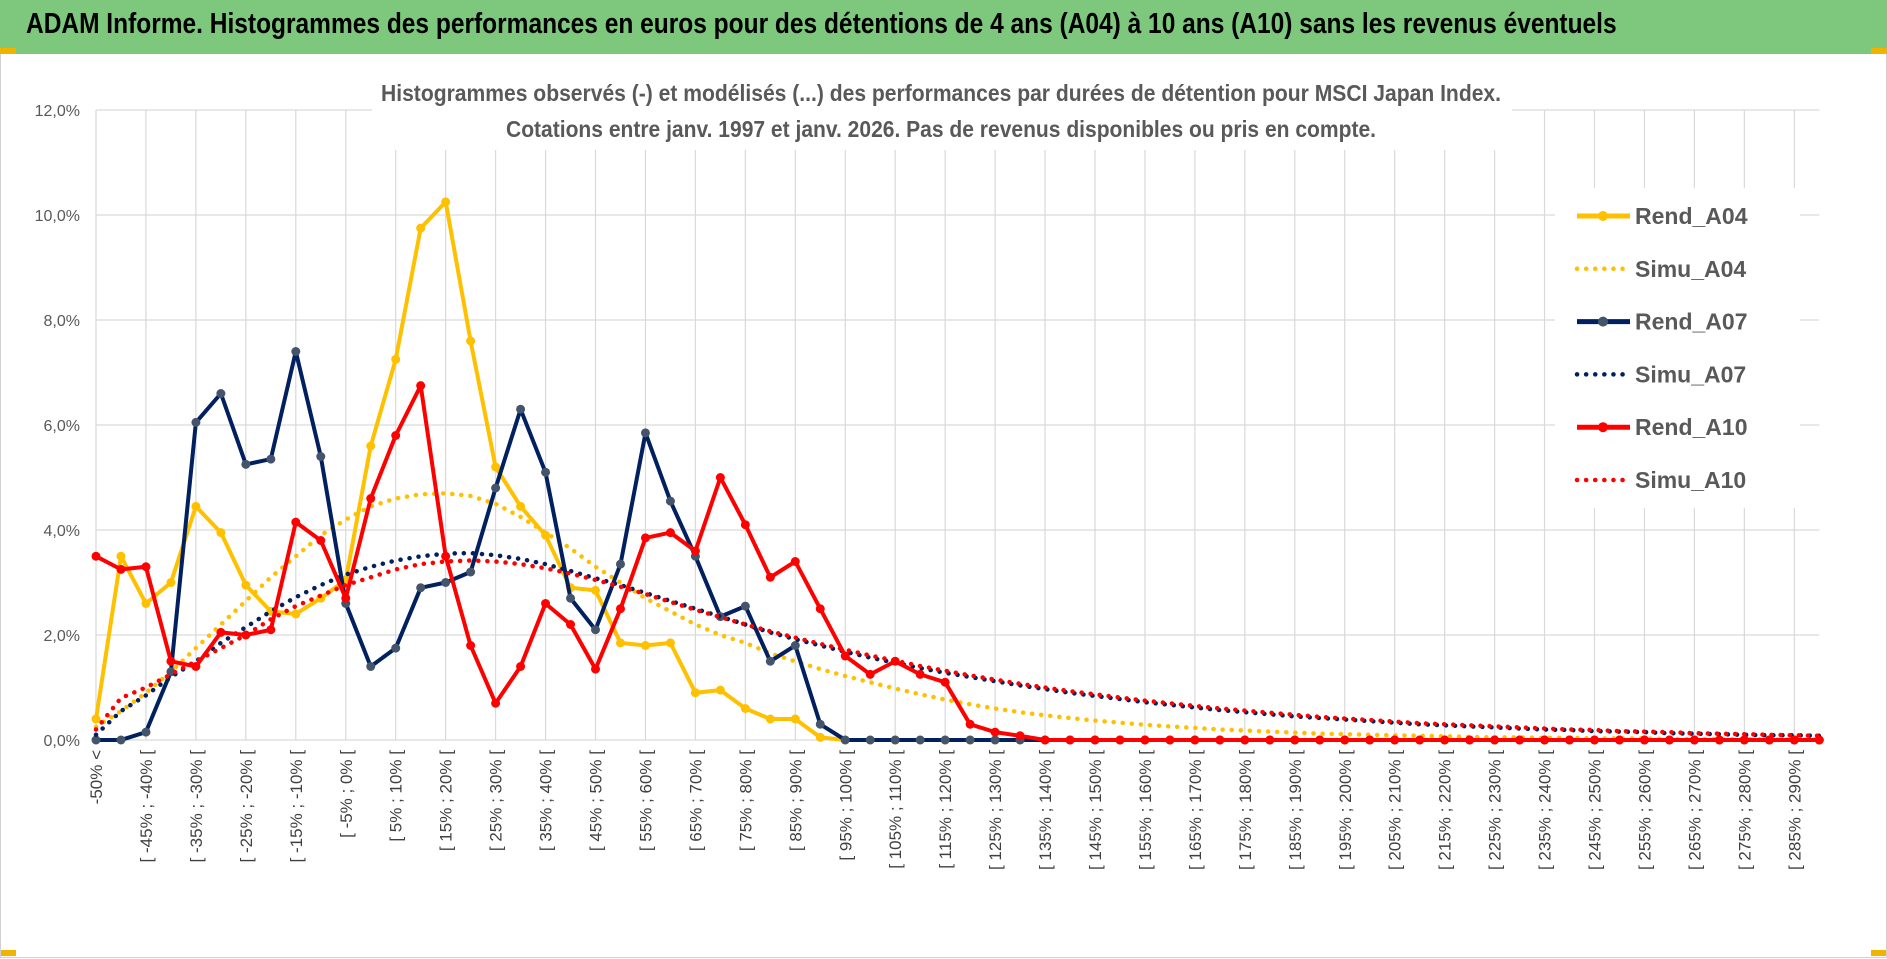 The height and width of the screenshot is (959, 1887). Describe the element at coordinates (57, 216) in the screenshot. I see `y-tick-label: 10,0%` at that location.